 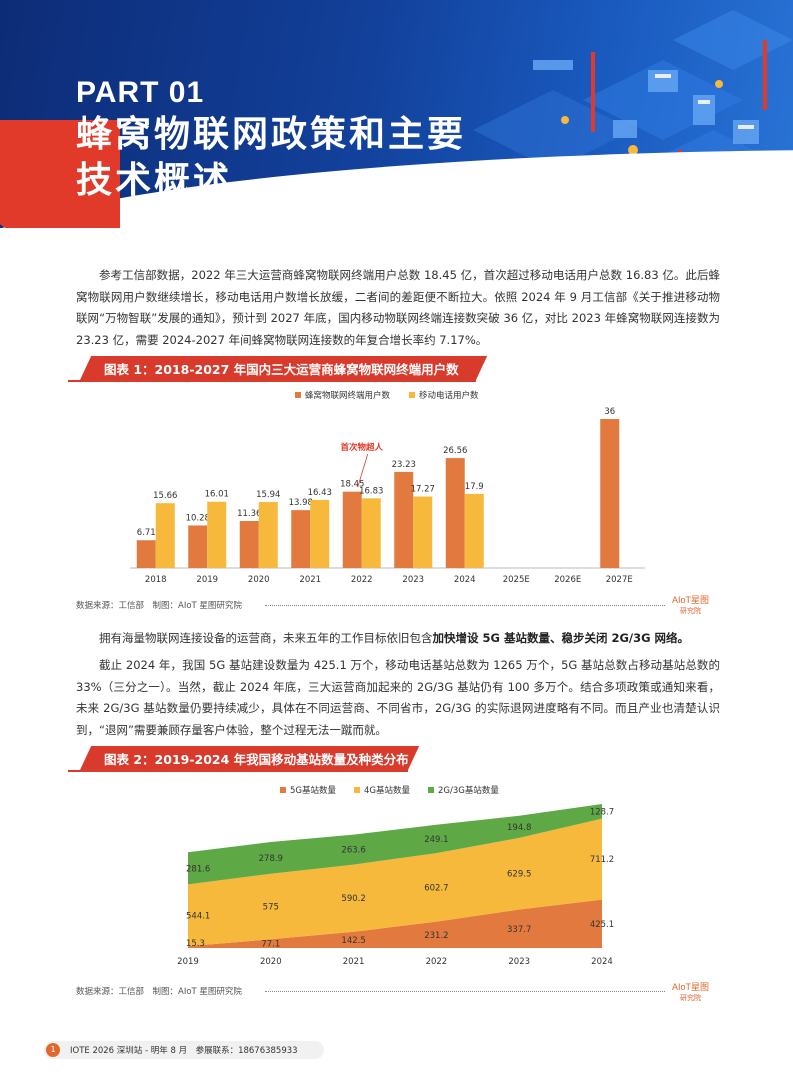 I want to click on x2-tick-2021: 2021, so click(x=354, y=962).